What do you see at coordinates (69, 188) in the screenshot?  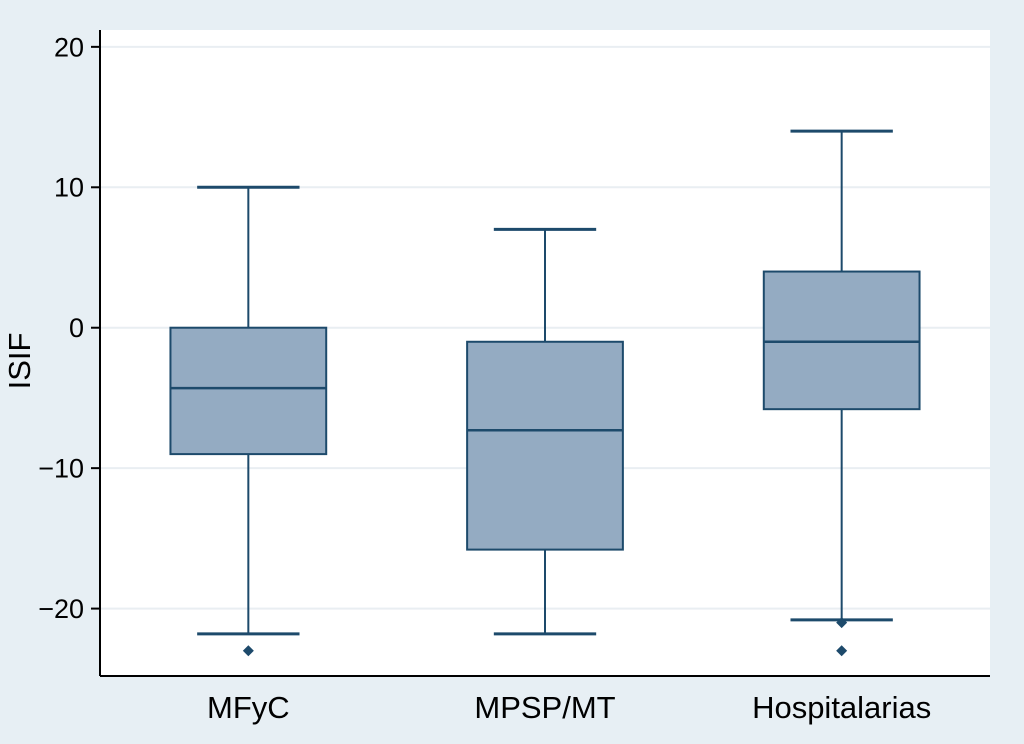 I see `y-tick-label: 10` at bounding box center [69, 188].